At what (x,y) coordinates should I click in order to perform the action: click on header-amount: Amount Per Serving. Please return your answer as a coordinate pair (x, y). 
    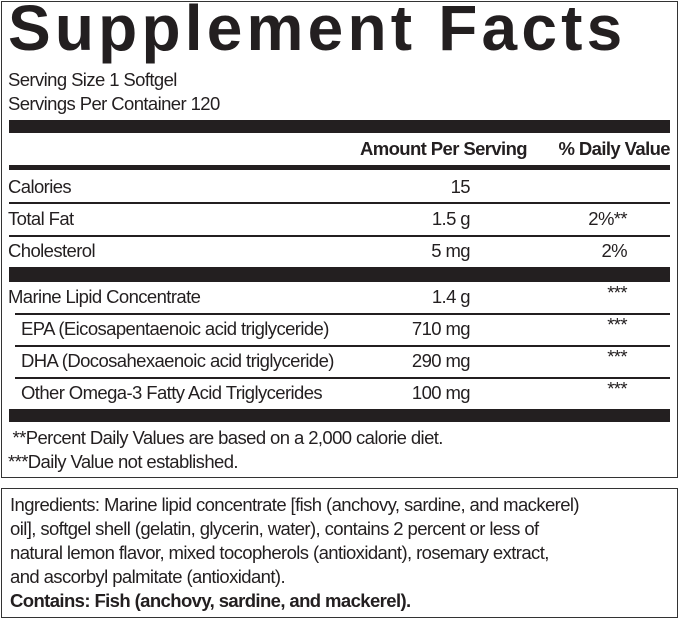
    Looking at the image, I should click on (443, 148).